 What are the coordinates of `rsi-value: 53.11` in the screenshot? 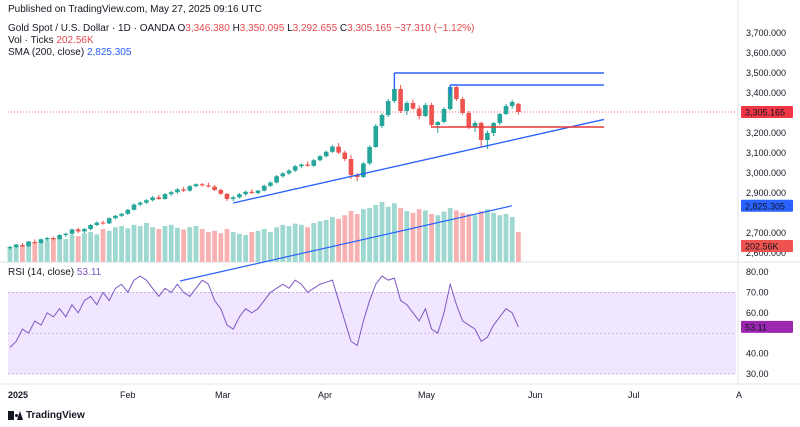 It's located at (89, 272).